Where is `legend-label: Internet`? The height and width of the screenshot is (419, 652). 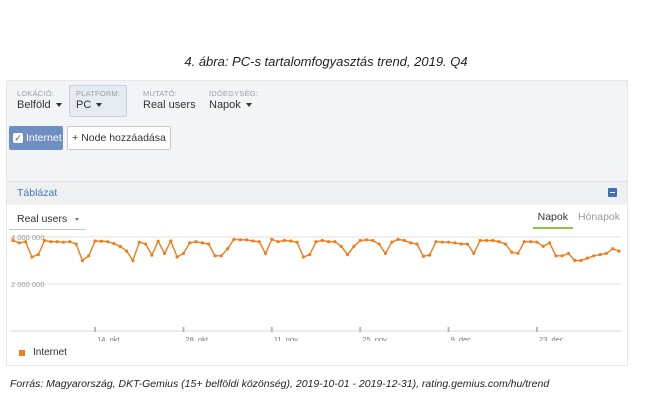 legend-label: Internet is located at coordinates (50, 352).